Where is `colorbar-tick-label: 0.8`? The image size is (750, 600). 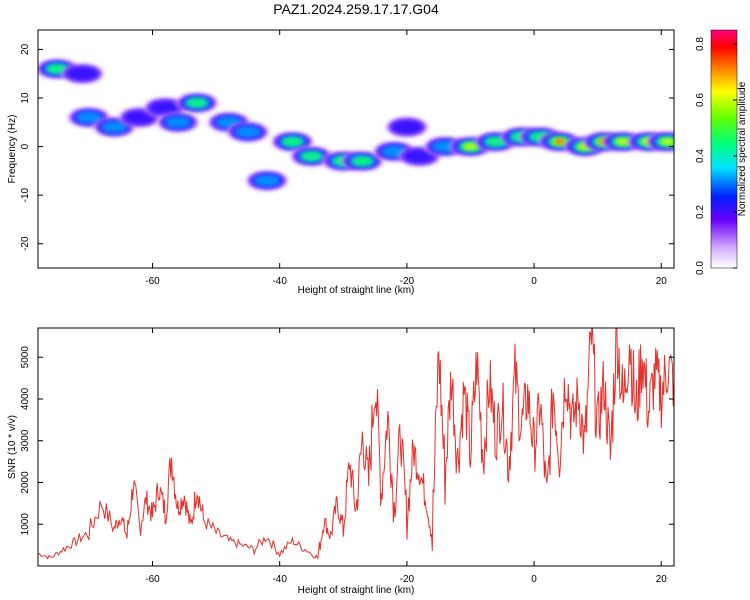
colorbar-tick-label: 0.8 is located at coordinates (700, 44).